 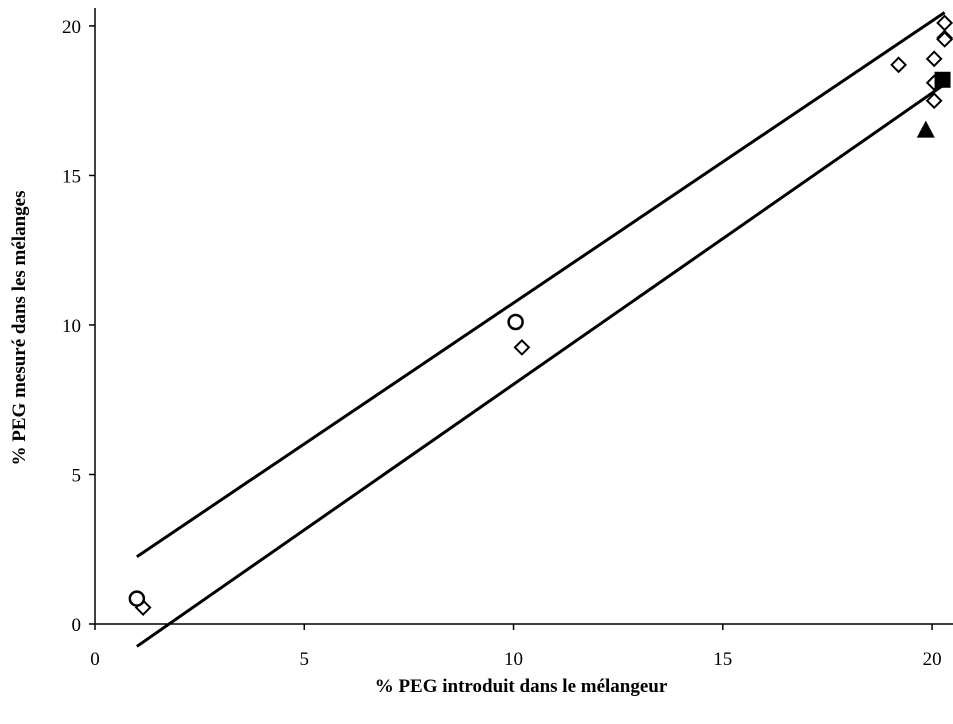 I want to click on x-tick-label: 15, so click(x=722, y=659).